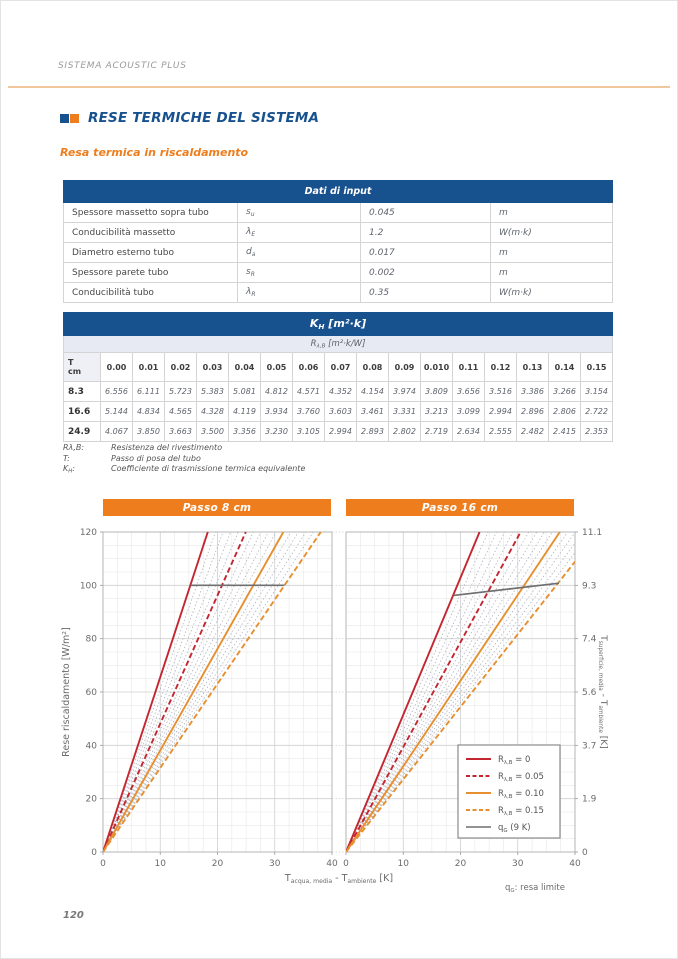  I want to click on kh-cell-value: 3.603, so click(340, 411).